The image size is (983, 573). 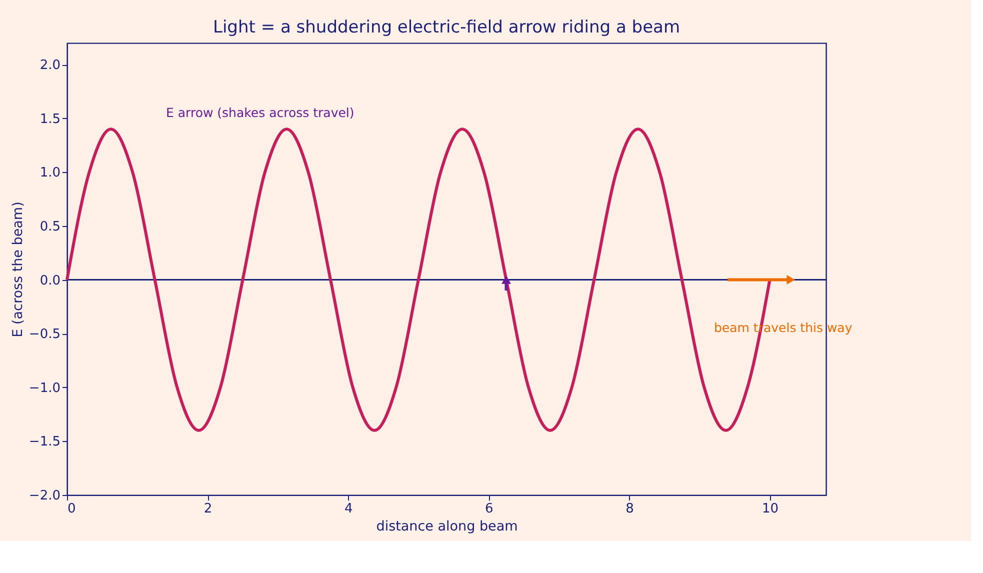 What do you see at coordinates (489, 509) in the screenshot?
I see `x-tick-label: 6` at bounding box center [489, 509].